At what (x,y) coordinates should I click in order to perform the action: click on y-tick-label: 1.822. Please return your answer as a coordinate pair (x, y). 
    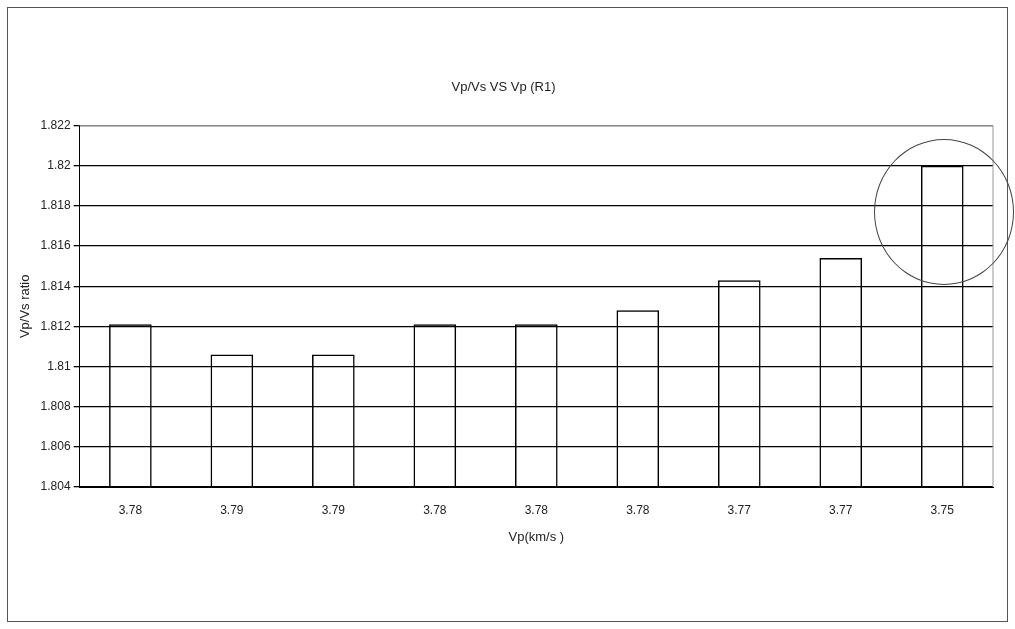
    Looking at the image, I should click on (55, 124).